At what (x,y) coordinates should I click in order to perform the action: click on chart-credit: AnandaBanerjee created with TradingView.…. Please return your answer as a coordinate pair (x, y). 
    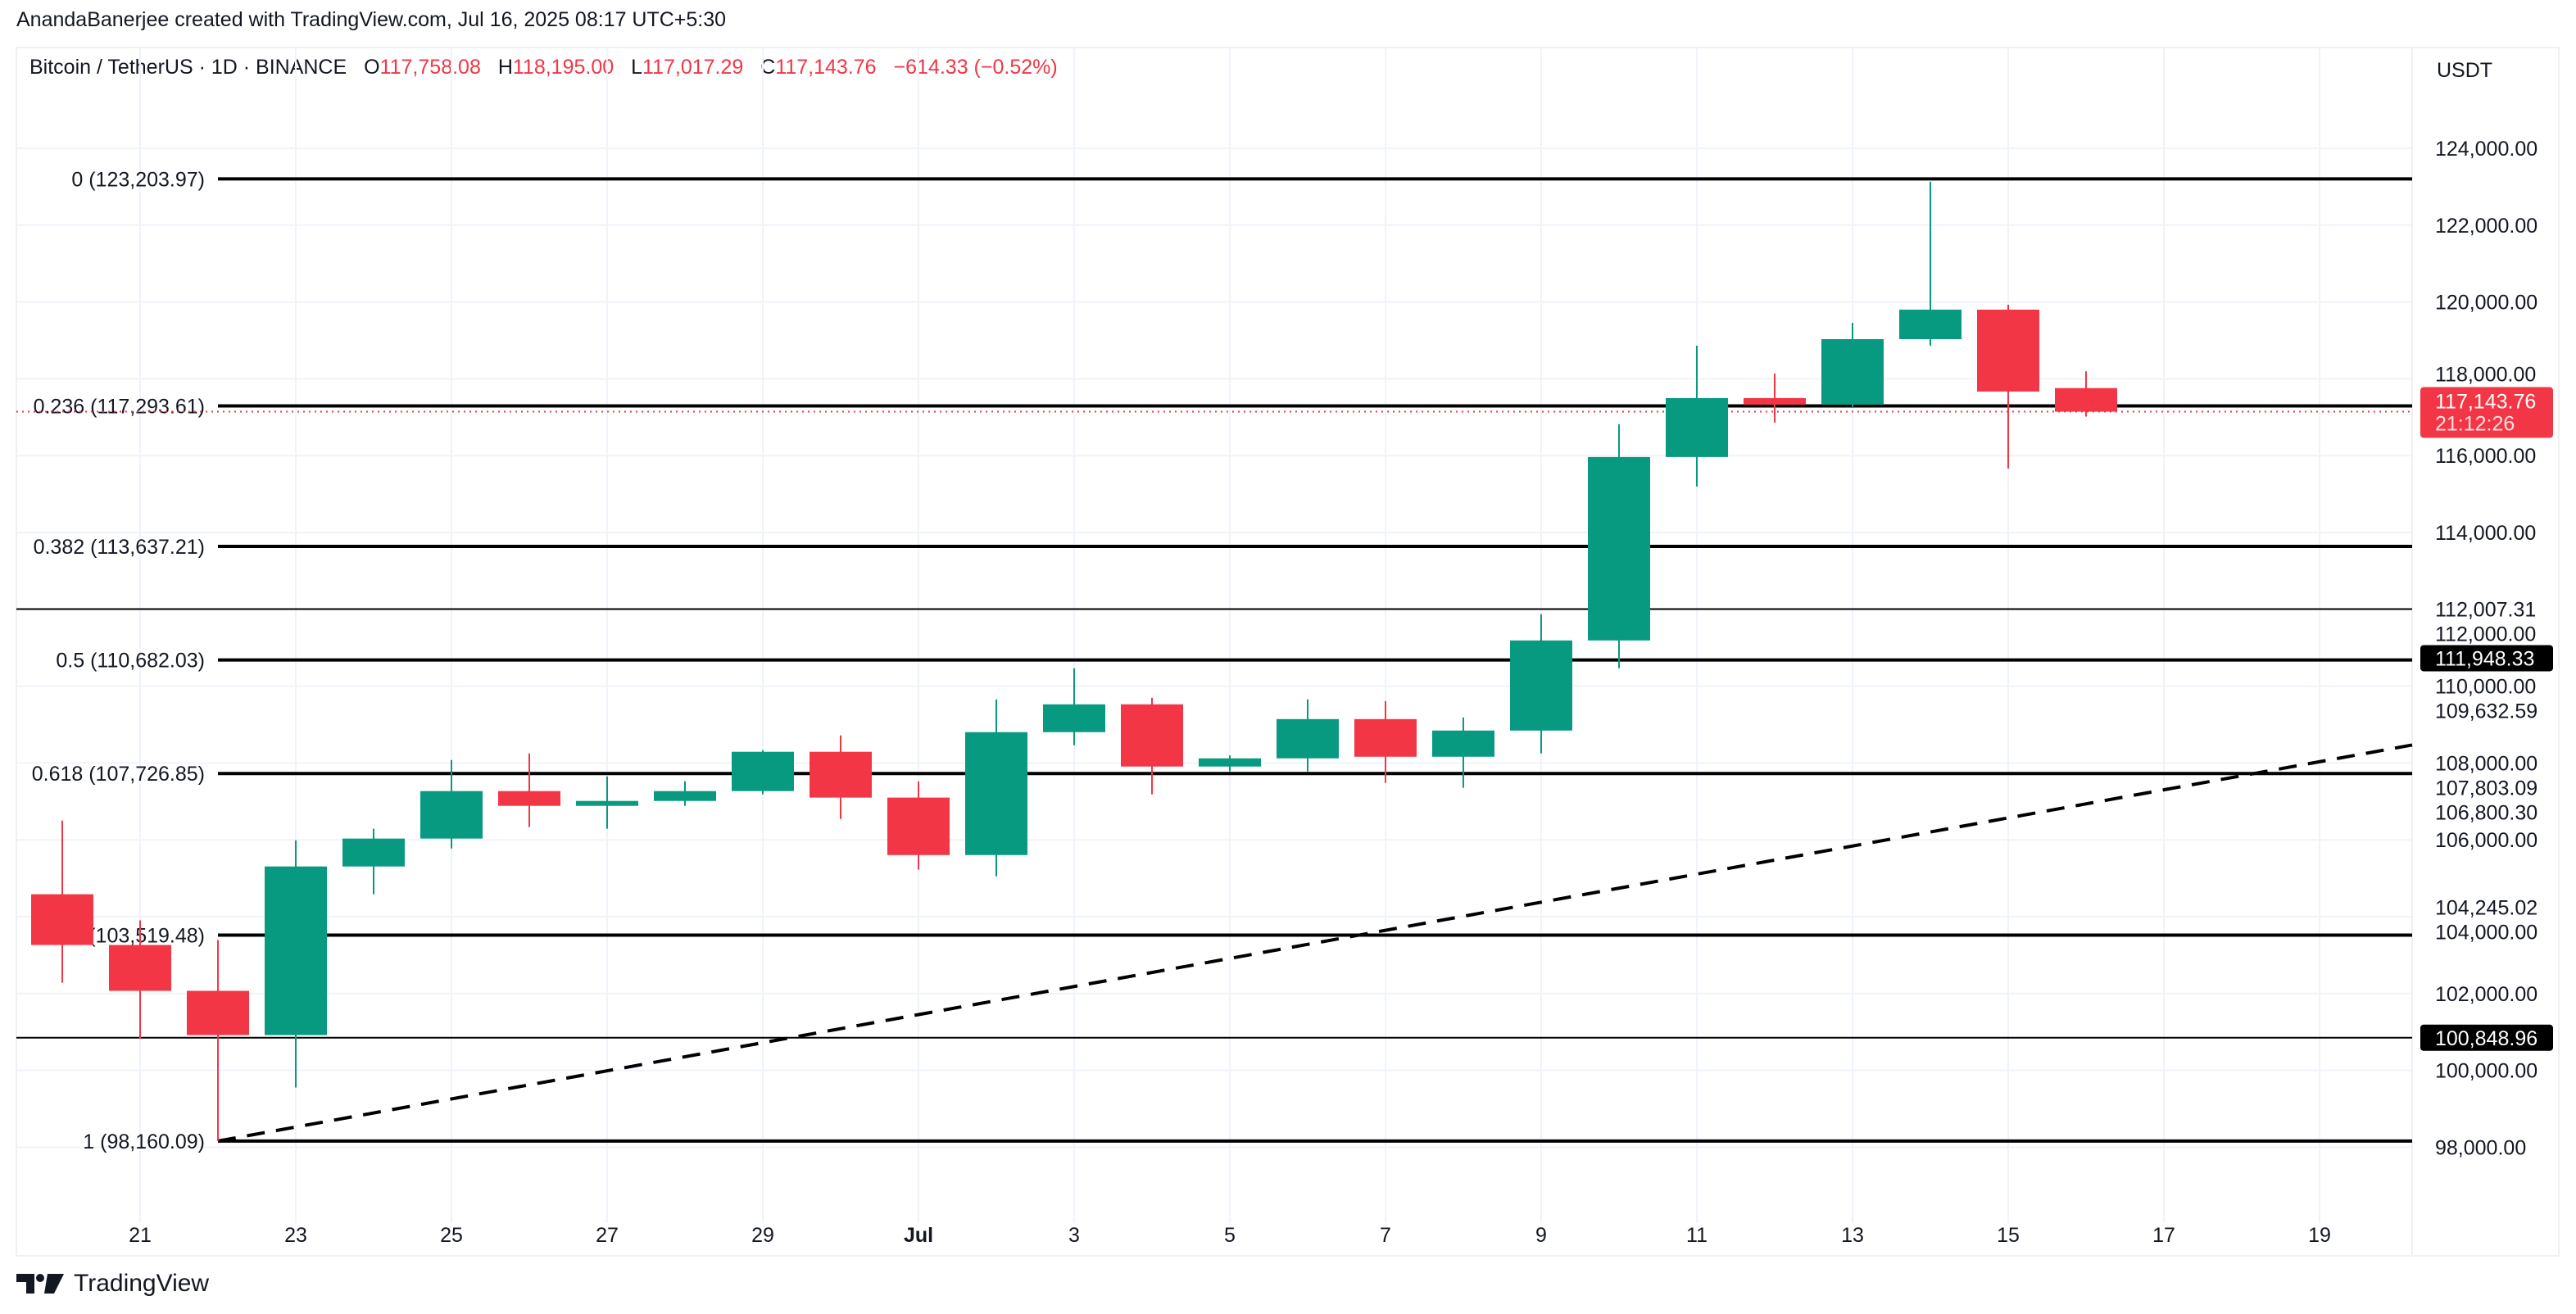
    Looking at the image, I should click on (371, 19).